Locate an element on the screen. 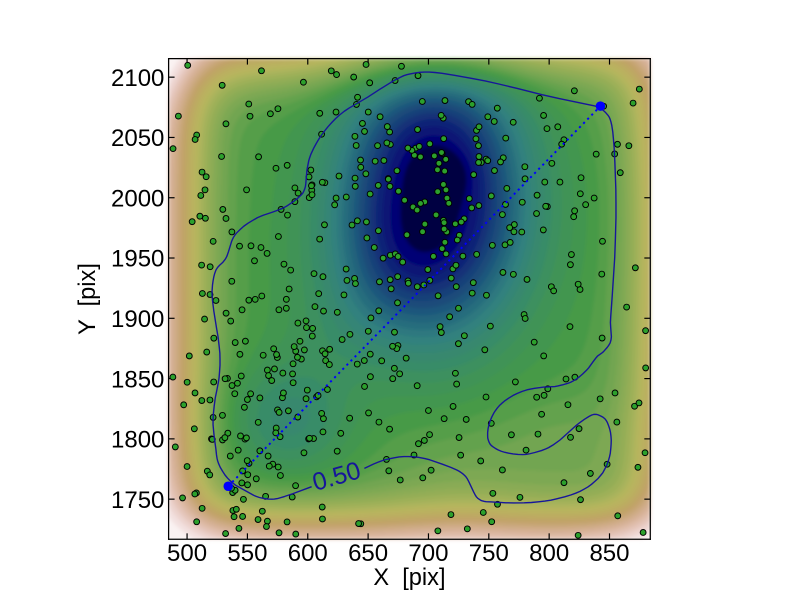 This screenshot has height=605, width=800. svg-text: 1800 is located at coordinates (137, 440).